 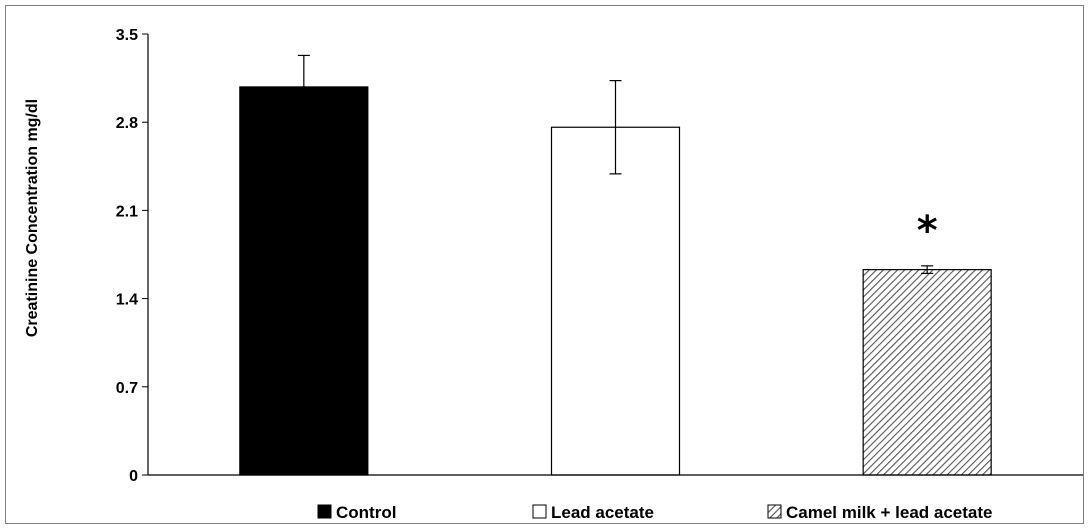 I want to click on y-tick-label: 2.8, so click(x=127, y=123).